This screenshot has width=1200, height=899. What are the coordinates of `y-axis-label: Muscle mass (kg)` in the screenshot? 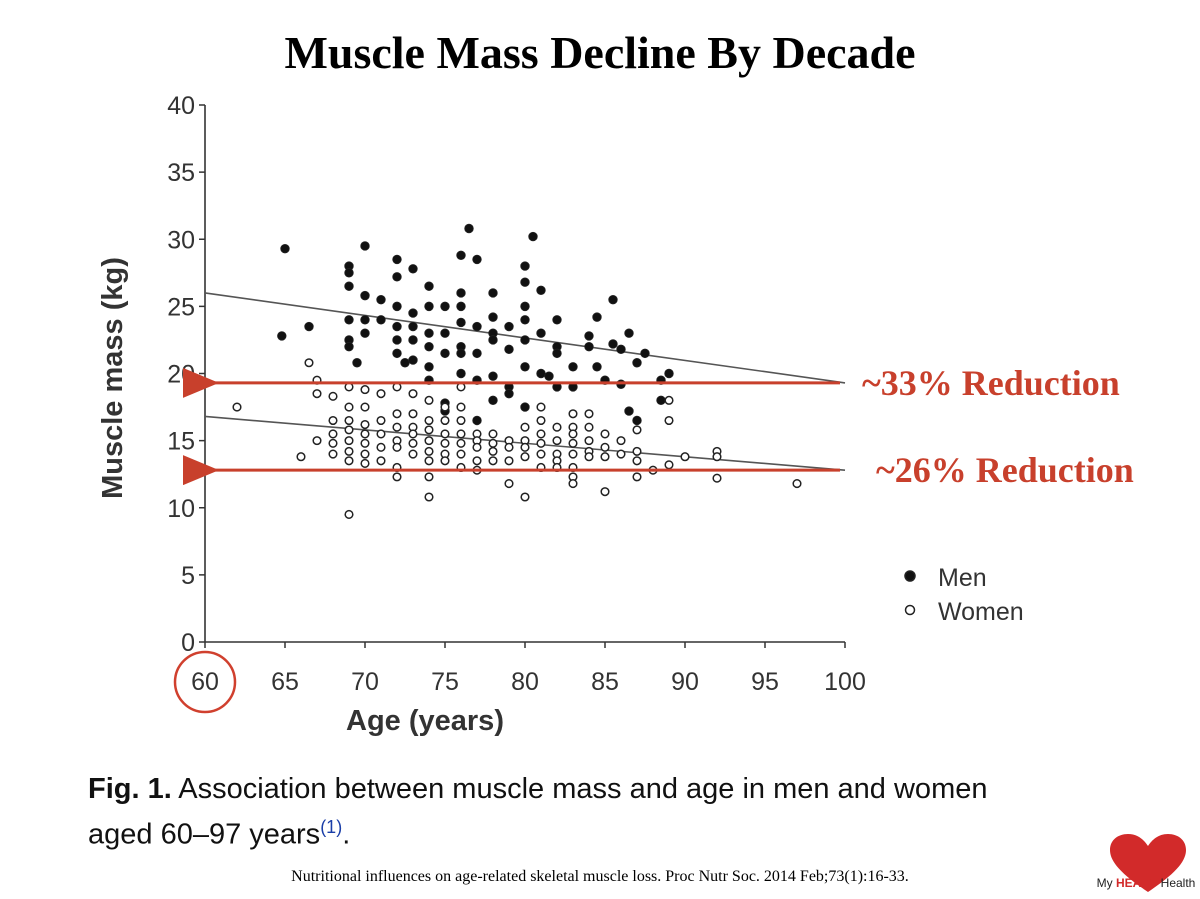 It's located at (113, 378).